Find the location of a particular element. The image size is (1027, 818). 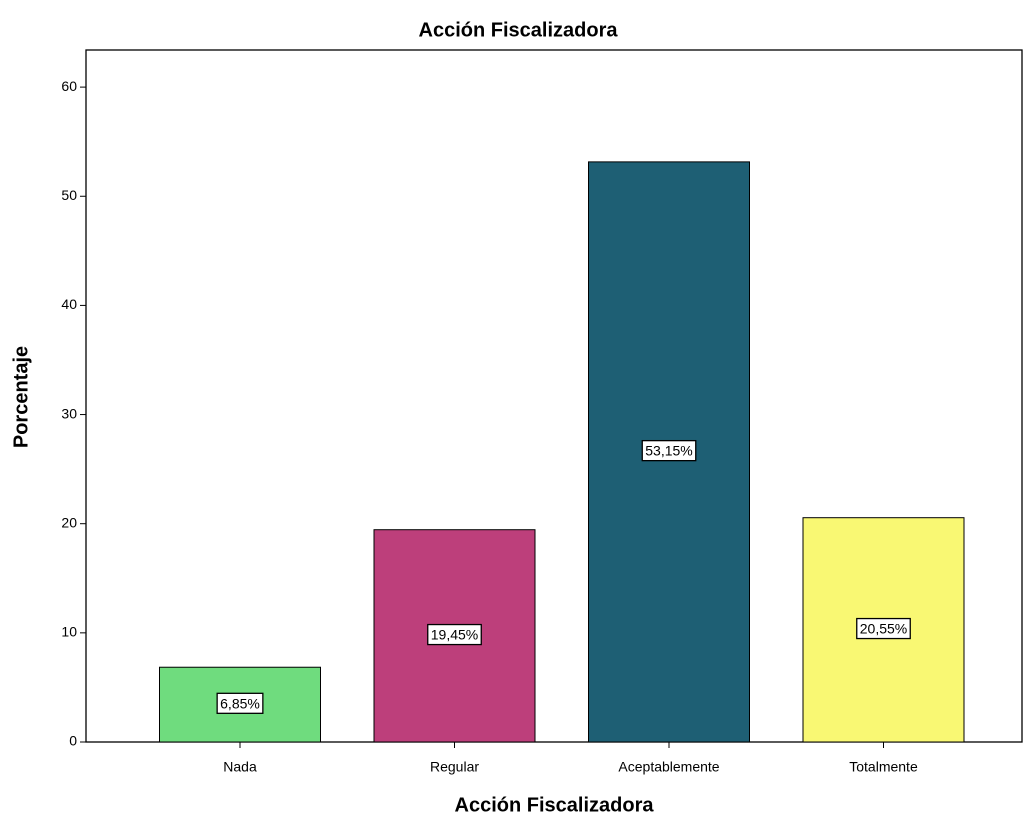

chart-title: Acción Fiscalizadora is located at coordinates (519, 30).